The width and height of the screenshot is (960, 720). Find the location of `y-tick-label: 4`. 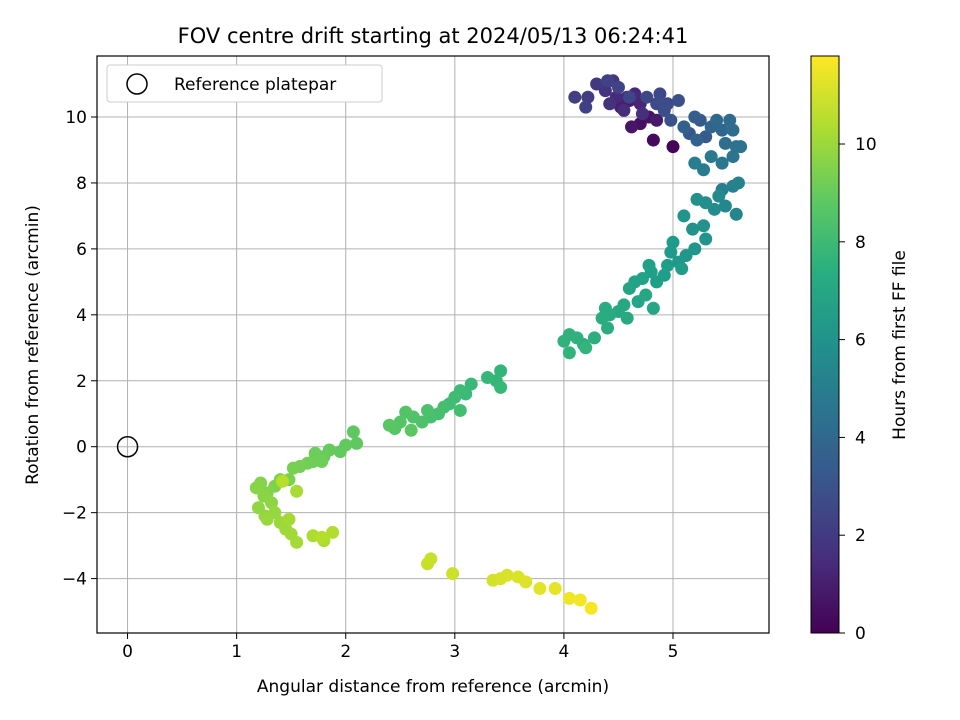

y-tick-label: 4 is located at coordinates (81, 316).